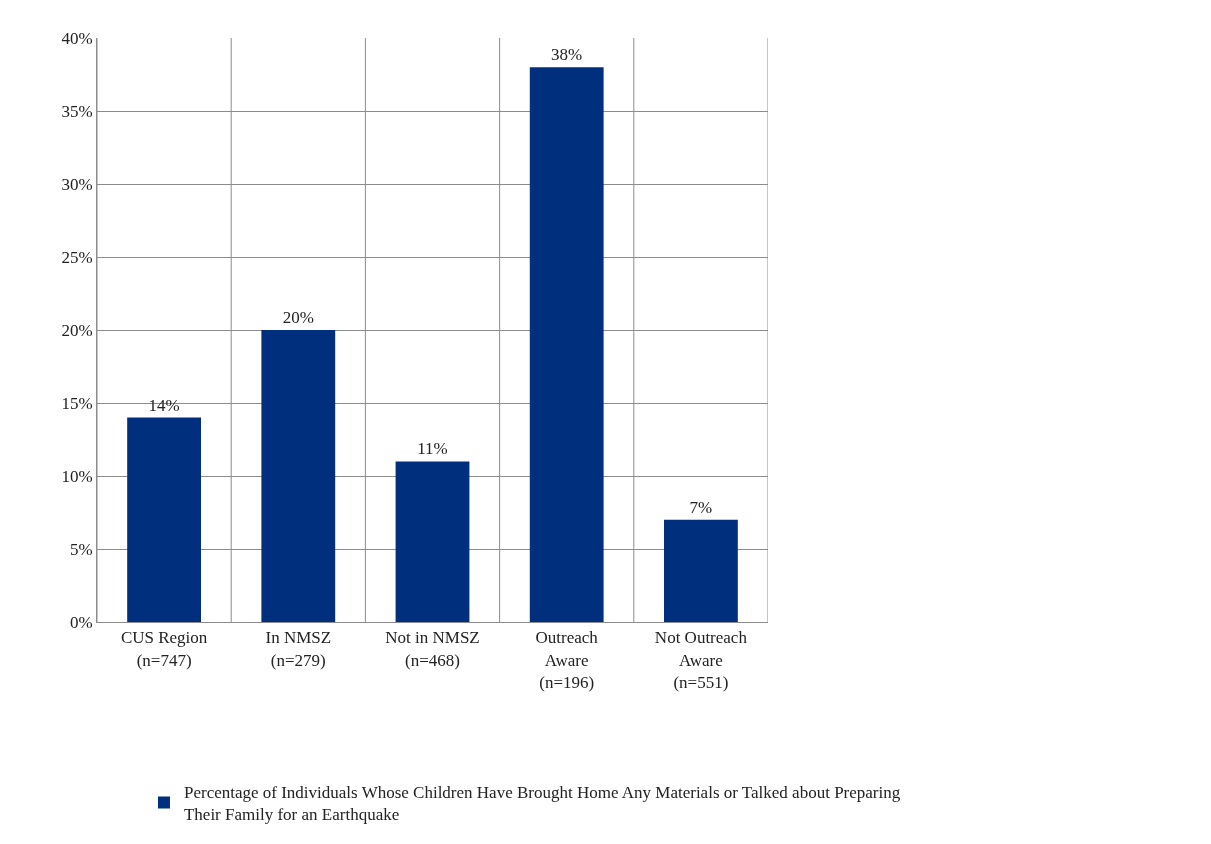  What do you see at coordinates (701, 507) in the screenshot?
I see `text: 7%` at bounding box center [701, 507].